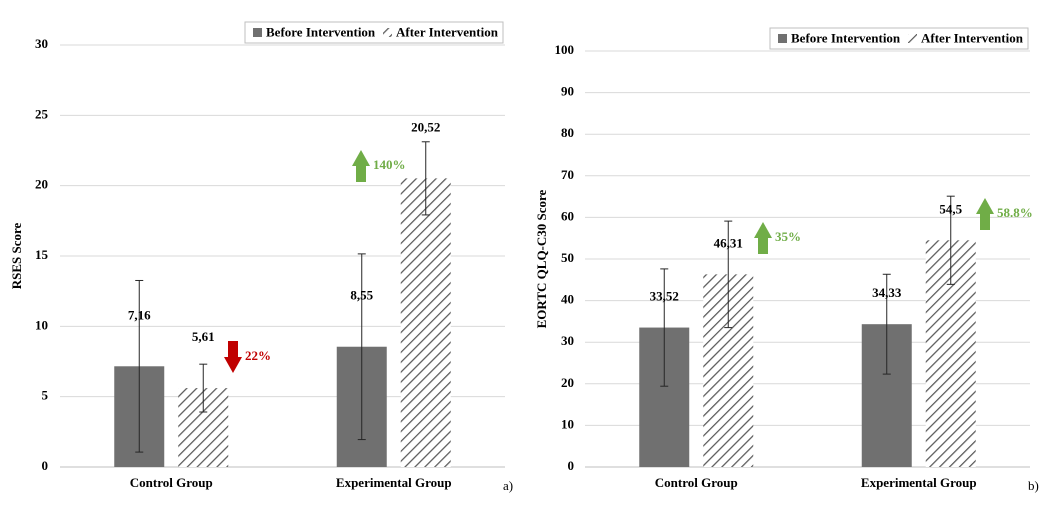  I want to click on value-label: 20,52, so click(425, 126).